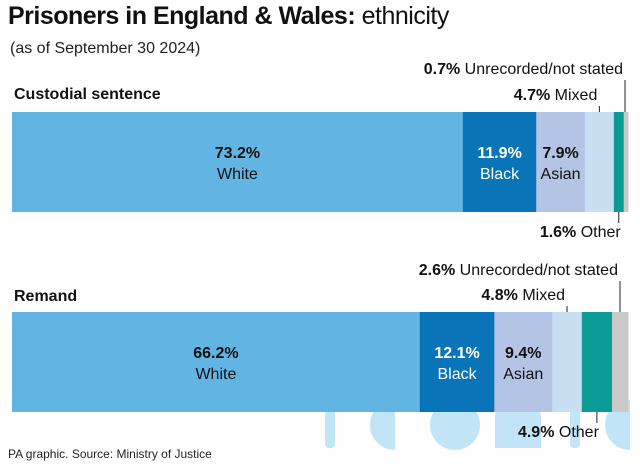 The height and width of the screenshot is (469, 640). What do you see at coordinates (560, 153) in the screenshot?
I see `custodial-sentence-label-asian-pct: 7.9%` at bounding box center [560, 153].